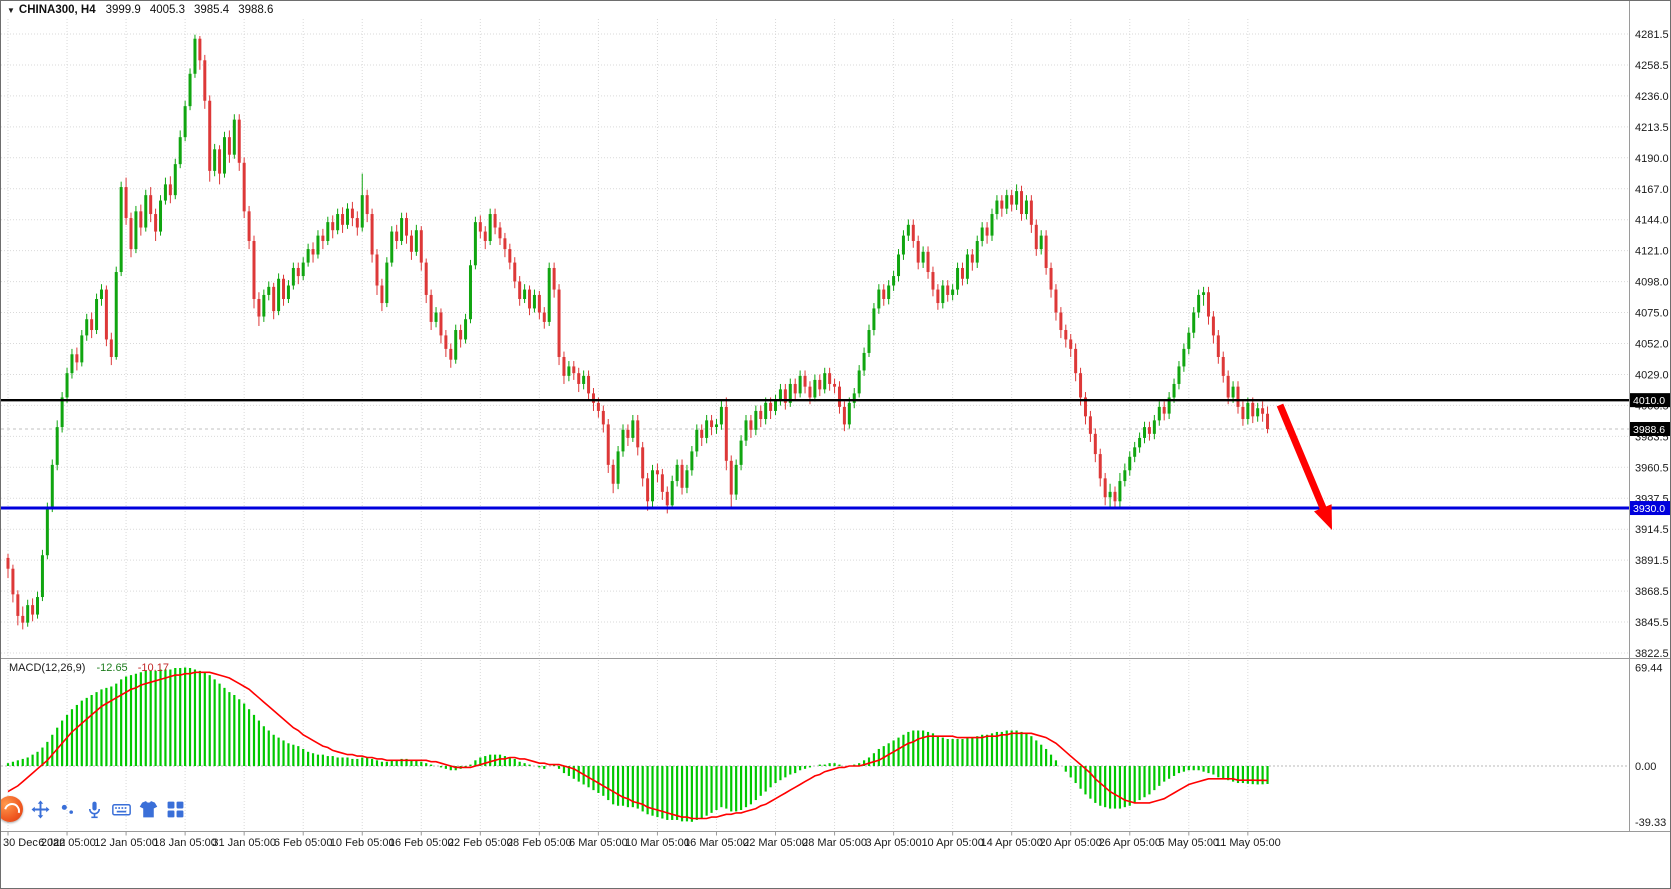  What do you see at coordinates (1652, 97) in the screenshot?
I see `svg-text: 4236.0` at bounding box center [1652, 97].